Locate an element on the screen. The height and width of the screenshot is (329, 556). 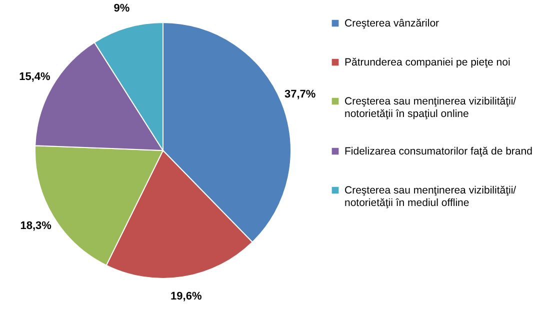
legend-label: Pătrunderea companiei pe pieţe noi is located at coordinates (427, 62).